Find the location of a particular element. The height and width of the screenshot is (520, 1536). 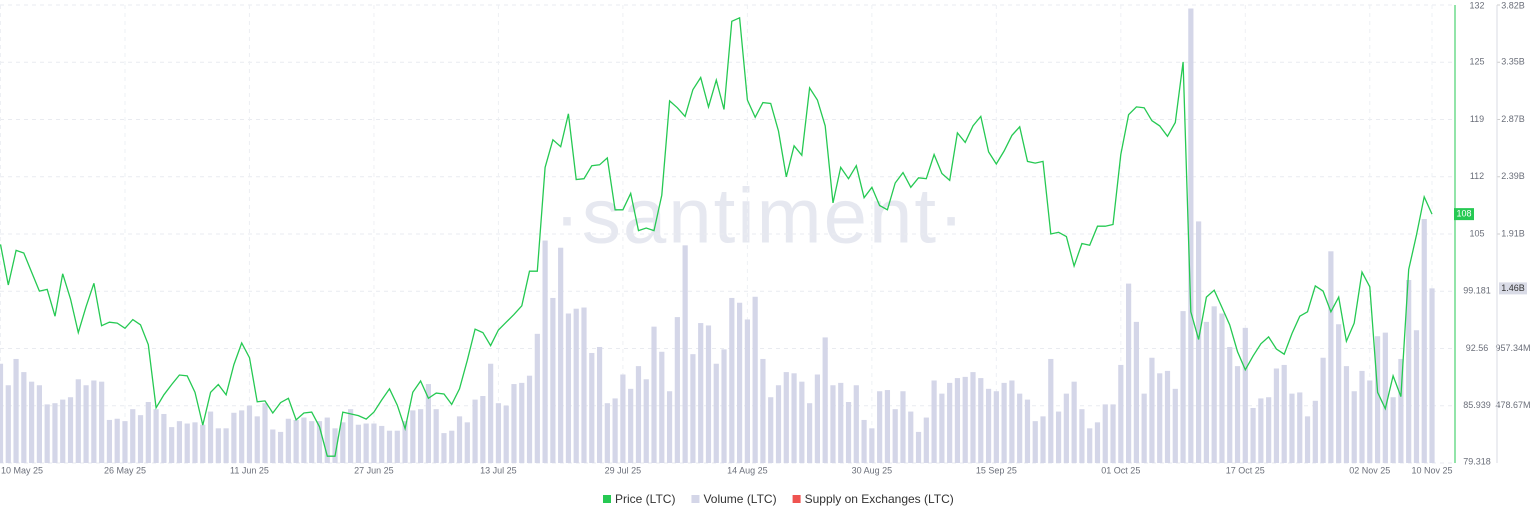

last-value-box is located at coordinates (1464, 214).